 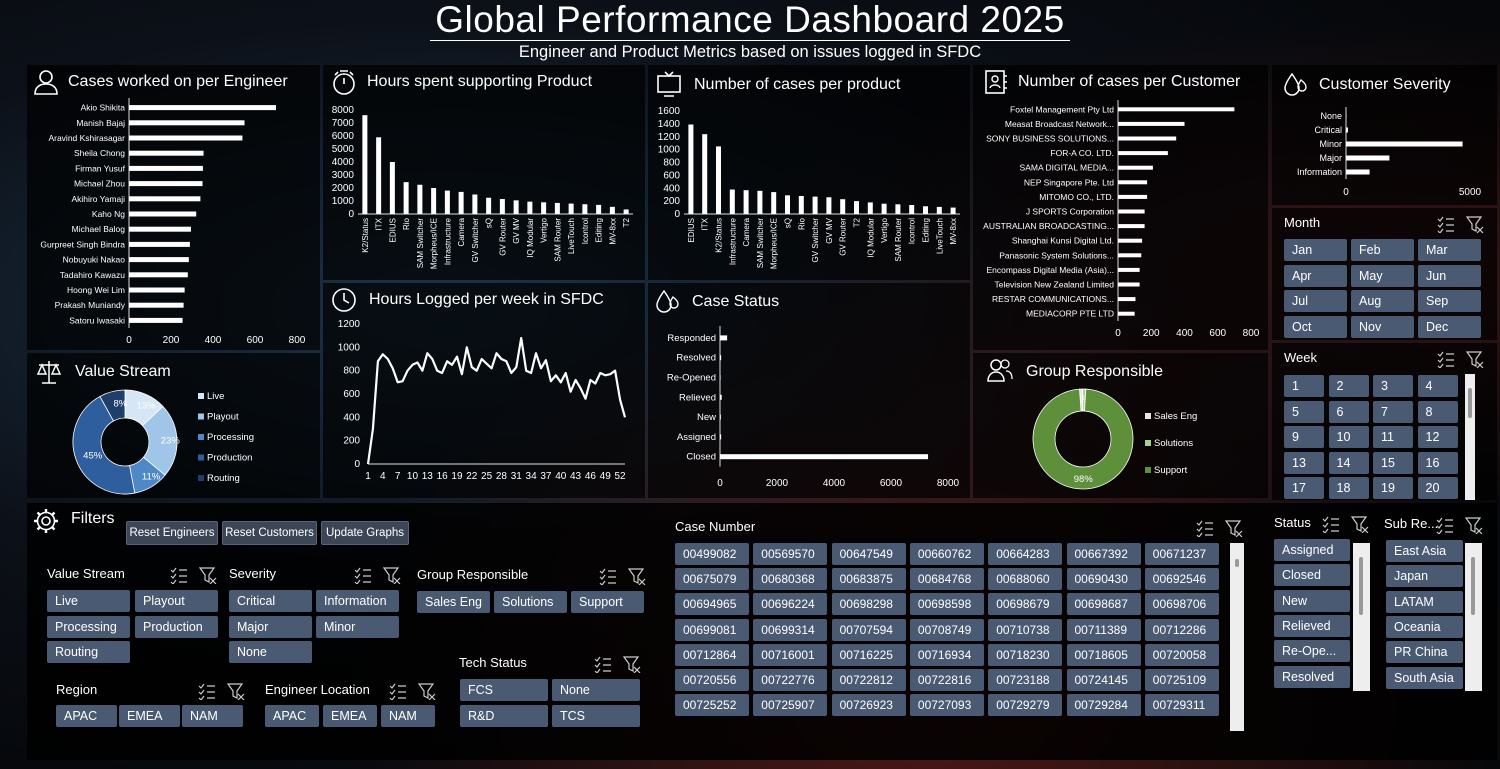 I want to click on case-number-option: 00718605, so click(x=1103, y=654).